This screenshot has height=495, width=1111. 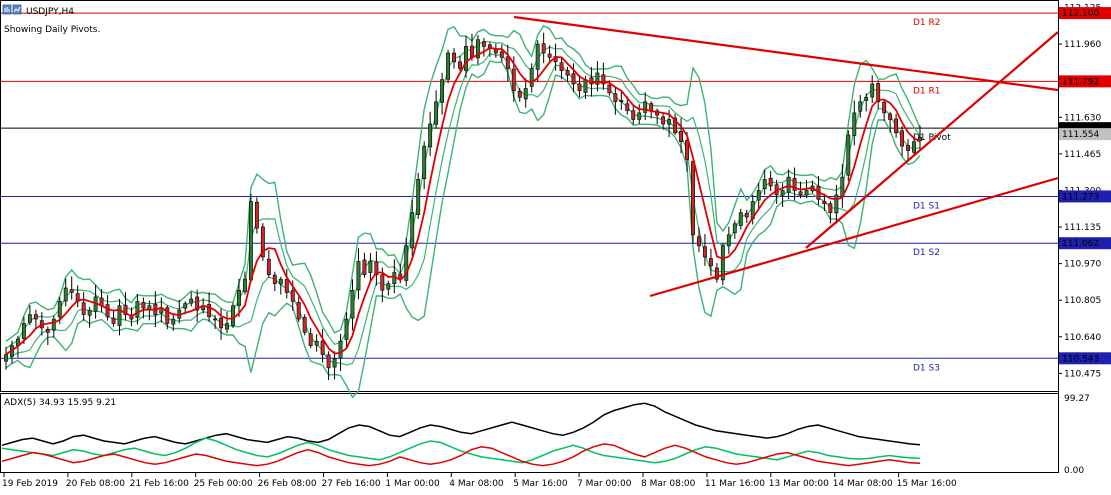 What do you see at coordinates (927, 484) in the screenshot?
I see `time-tick-label: 15 Mar 16:00` at bounding box center [927, 484].